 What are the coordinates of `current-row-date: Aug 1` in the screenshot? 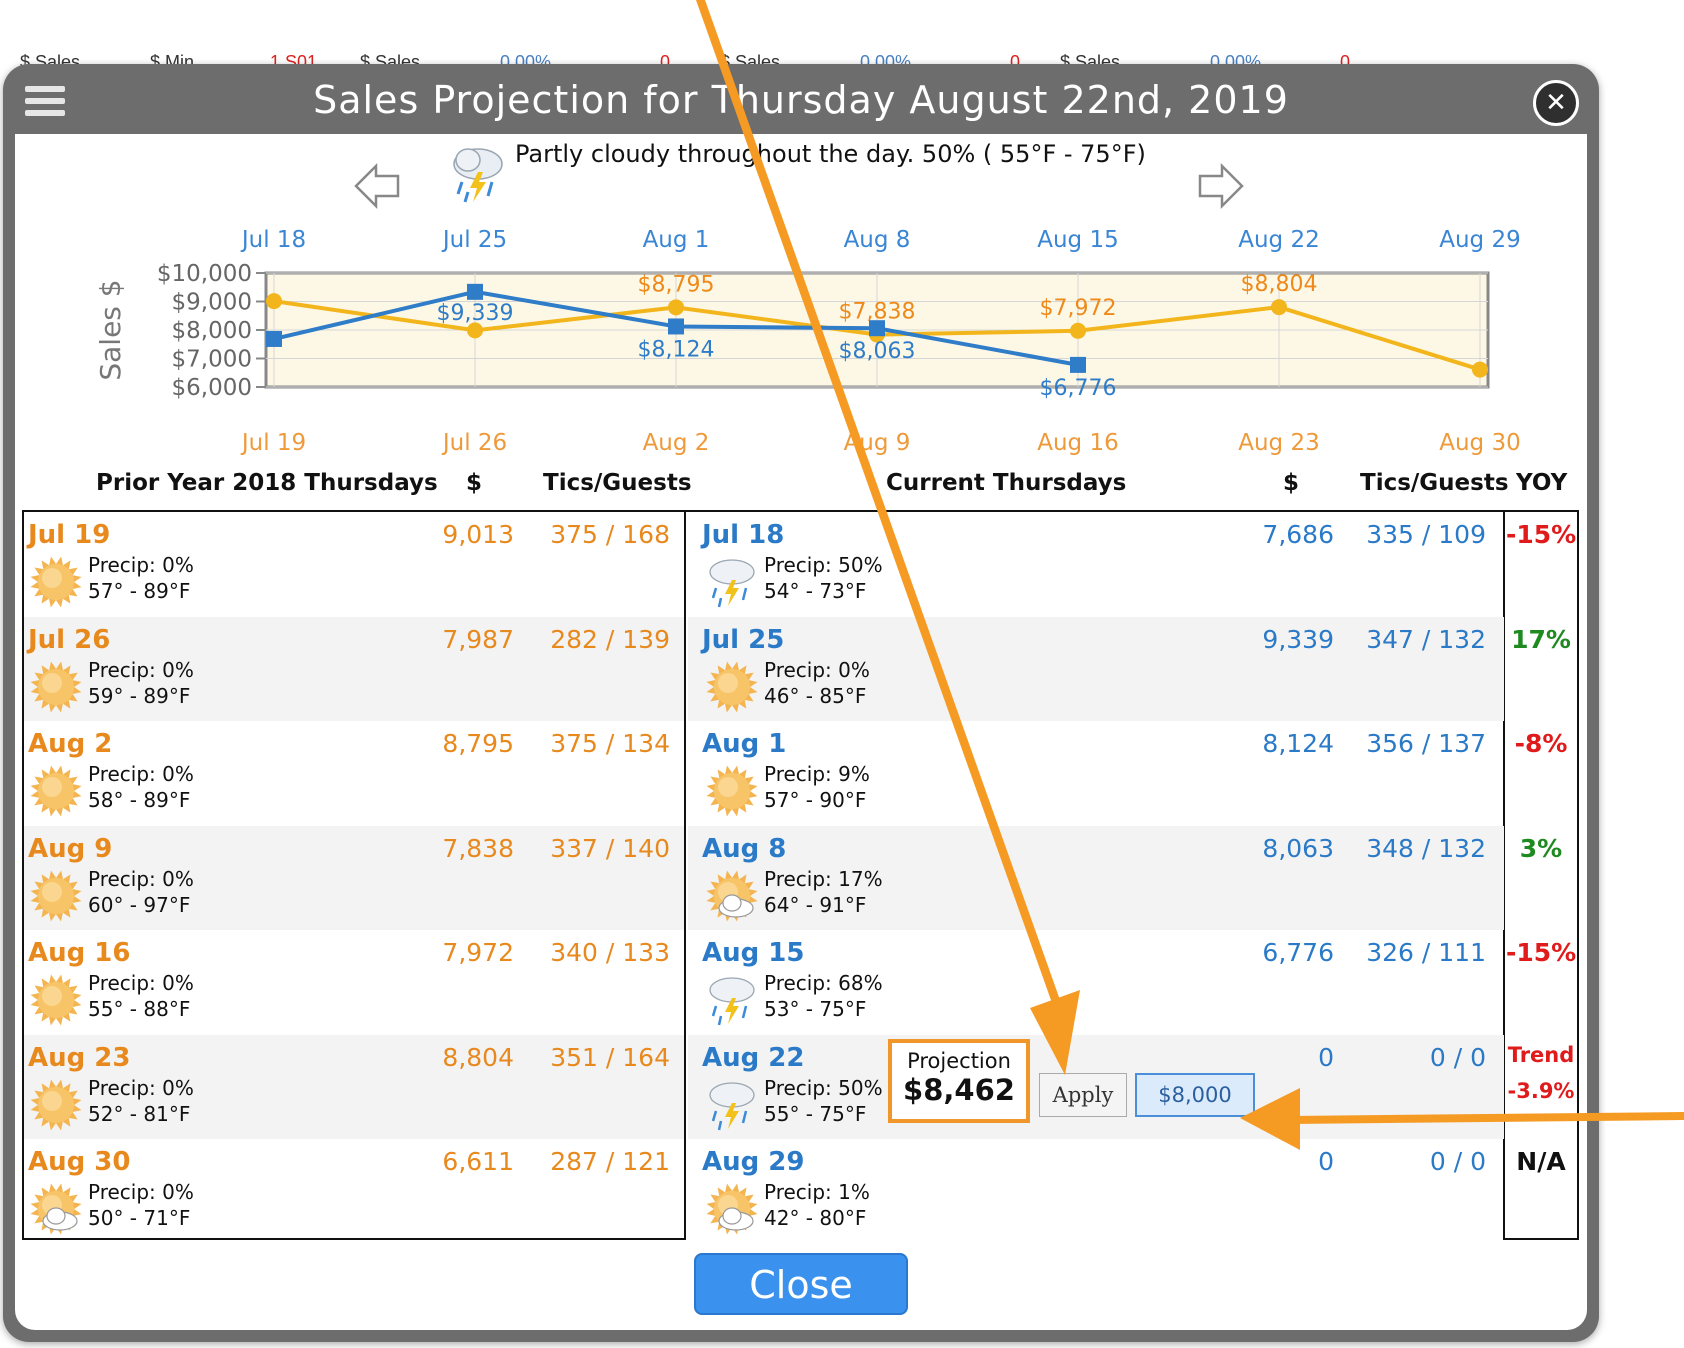 It's located at (744, 744).